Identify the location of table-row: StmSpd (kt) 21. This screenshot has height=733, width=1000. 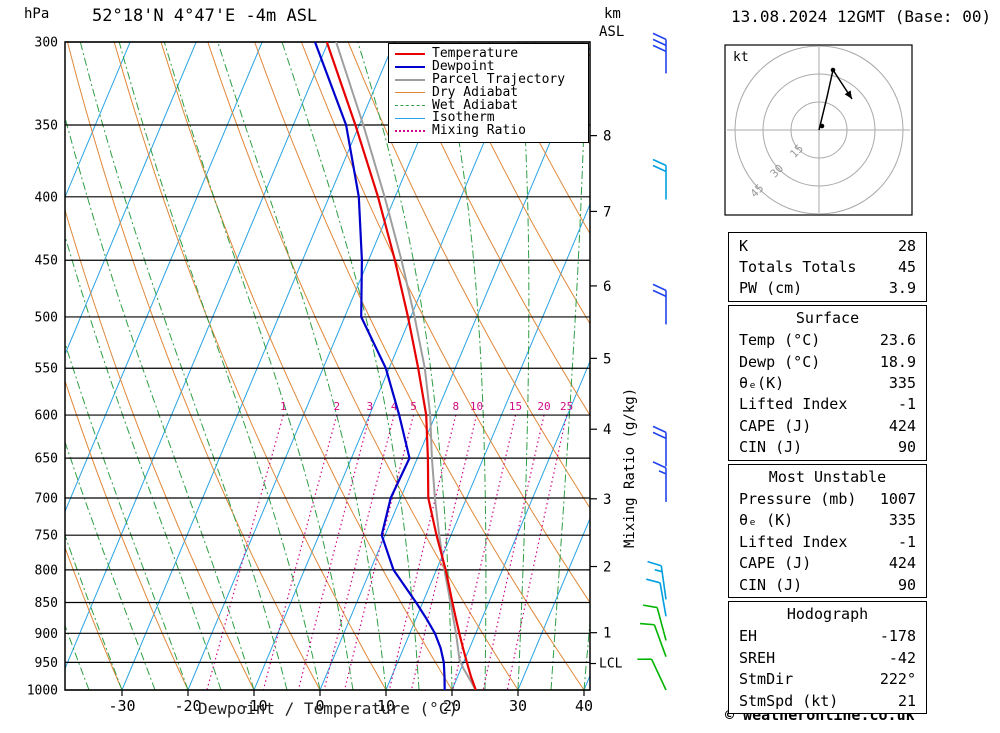
(827, 700).